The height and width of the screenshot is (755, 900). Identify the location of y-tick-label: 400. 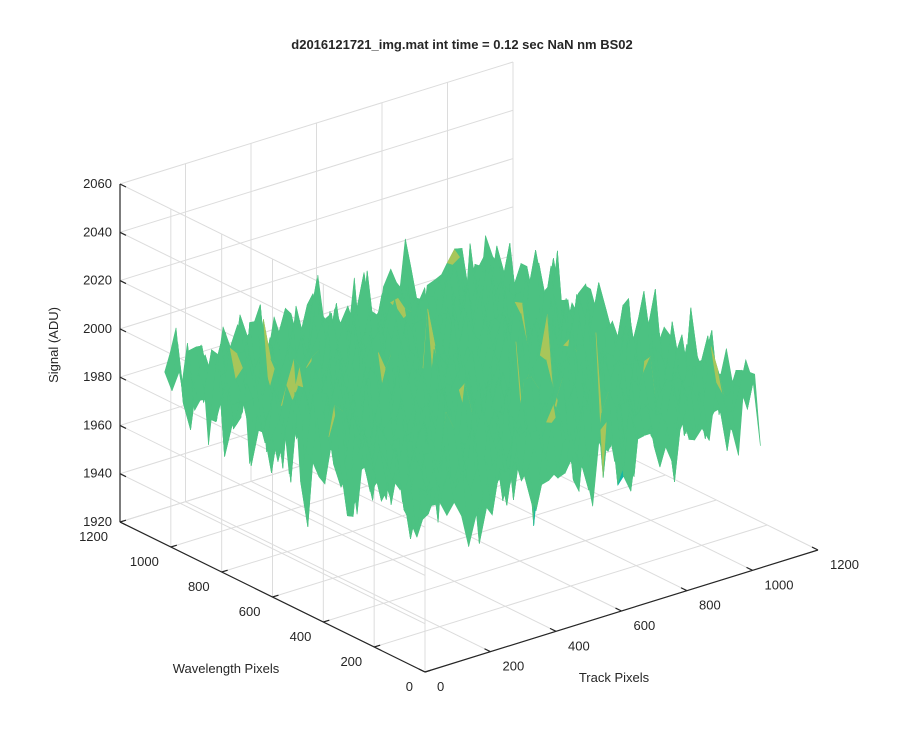
(301, 636).